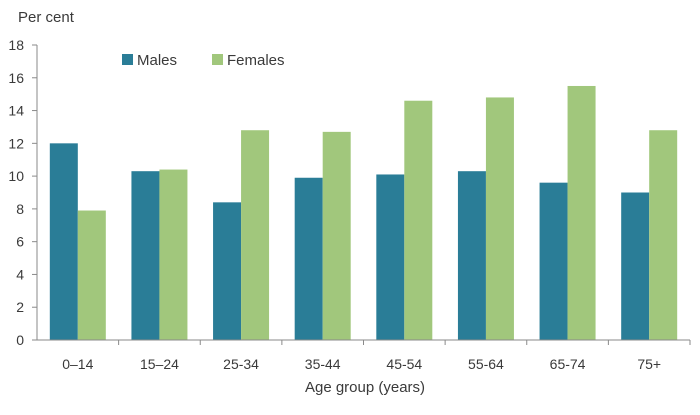 Image resolution: width=700 pixels, height=415 pixels. I want to click on x-tick-label: 15–24, so click(159, 364).